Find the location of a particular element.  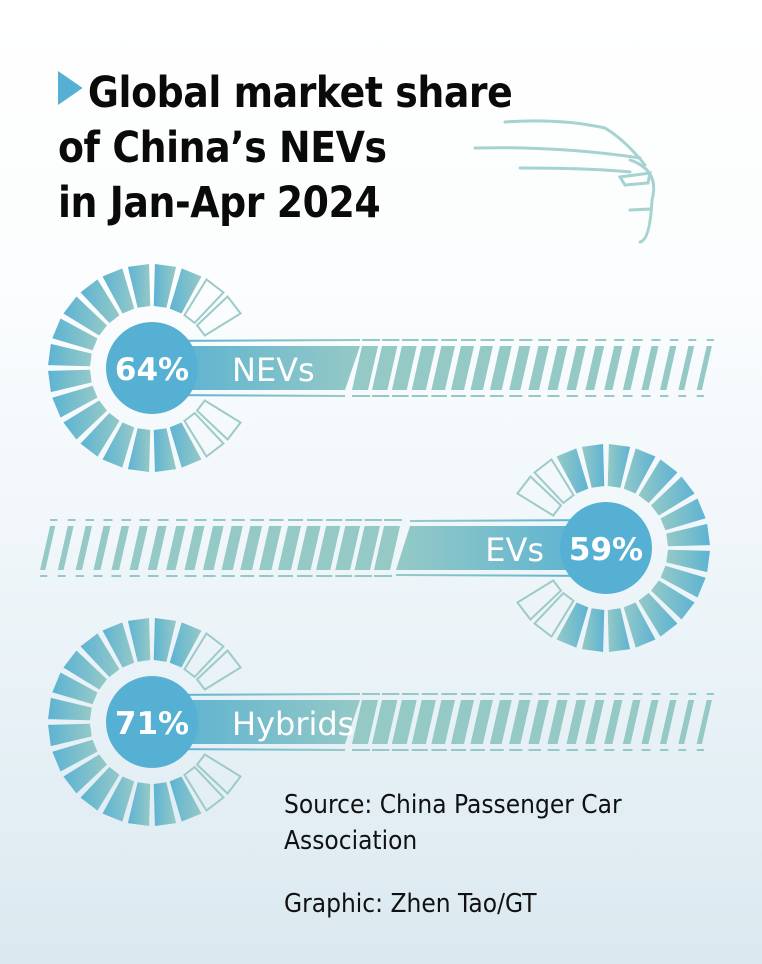

car-grille-line is located at coordinates (640, 209).